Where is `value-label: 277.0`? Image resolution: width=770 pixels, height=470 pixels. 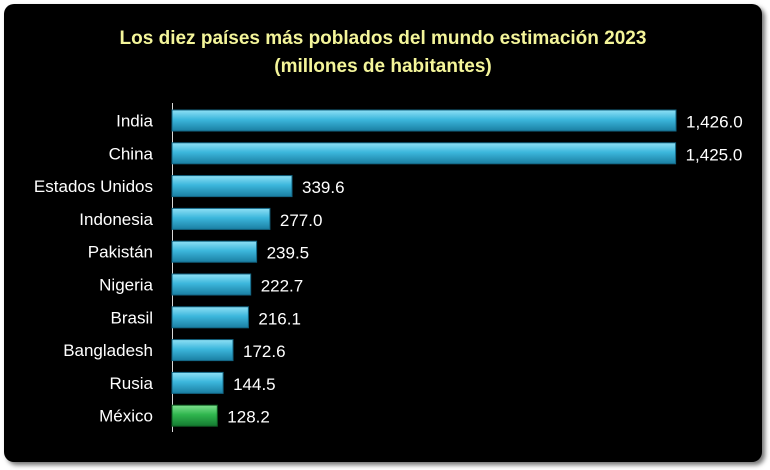
value-label: 277.0 is located at coordinates (301, 220).